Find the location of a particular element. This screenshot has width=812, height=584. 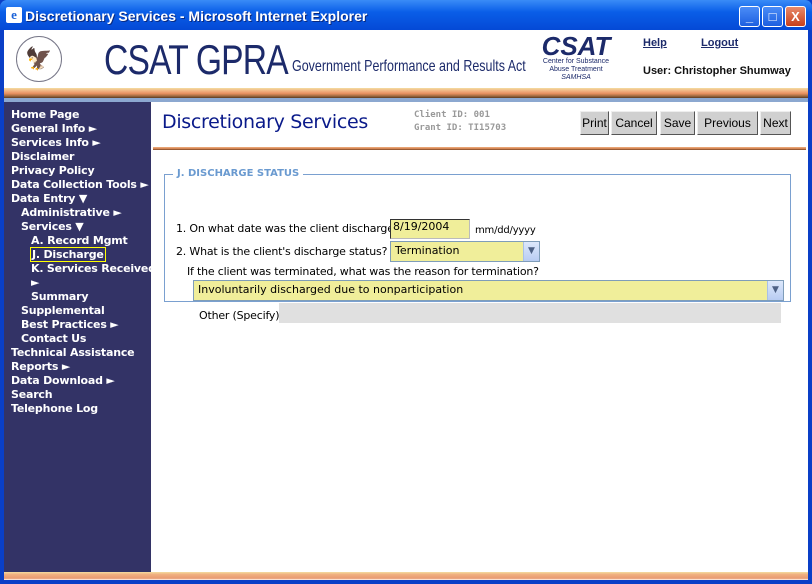

logout-link: Logout is located at coordinates (720, 43).